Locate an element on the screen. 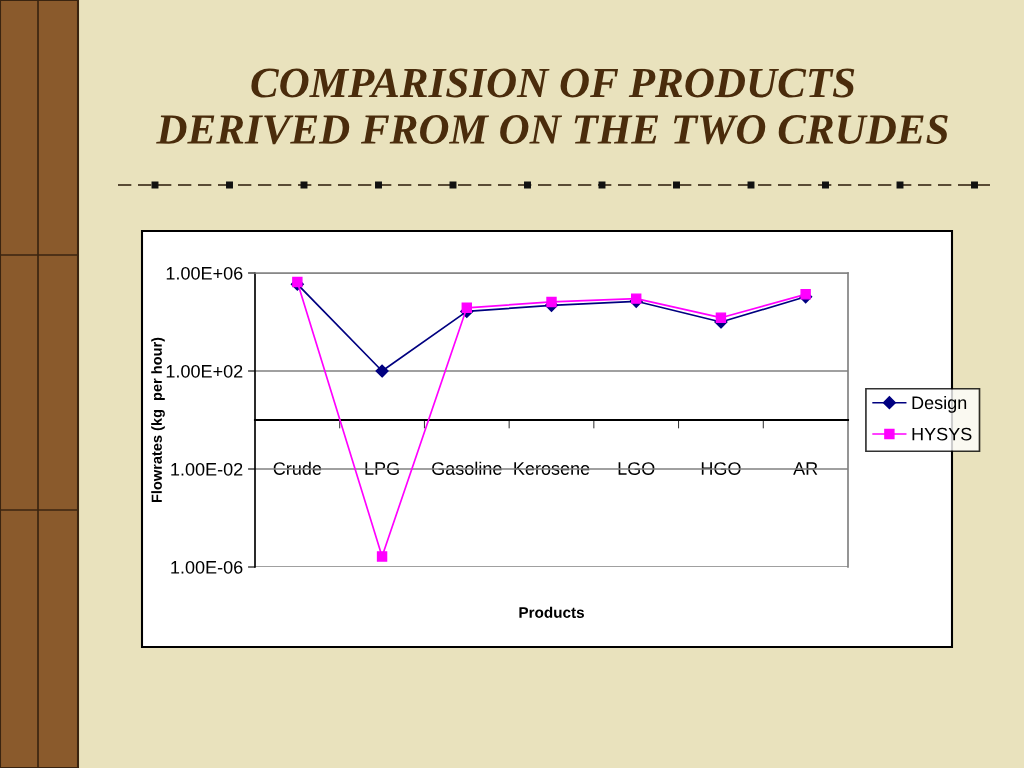 The height and width of the screenshot is (768, 1024). x-tick-label: Kerosene is located at coordinates (552, 468).